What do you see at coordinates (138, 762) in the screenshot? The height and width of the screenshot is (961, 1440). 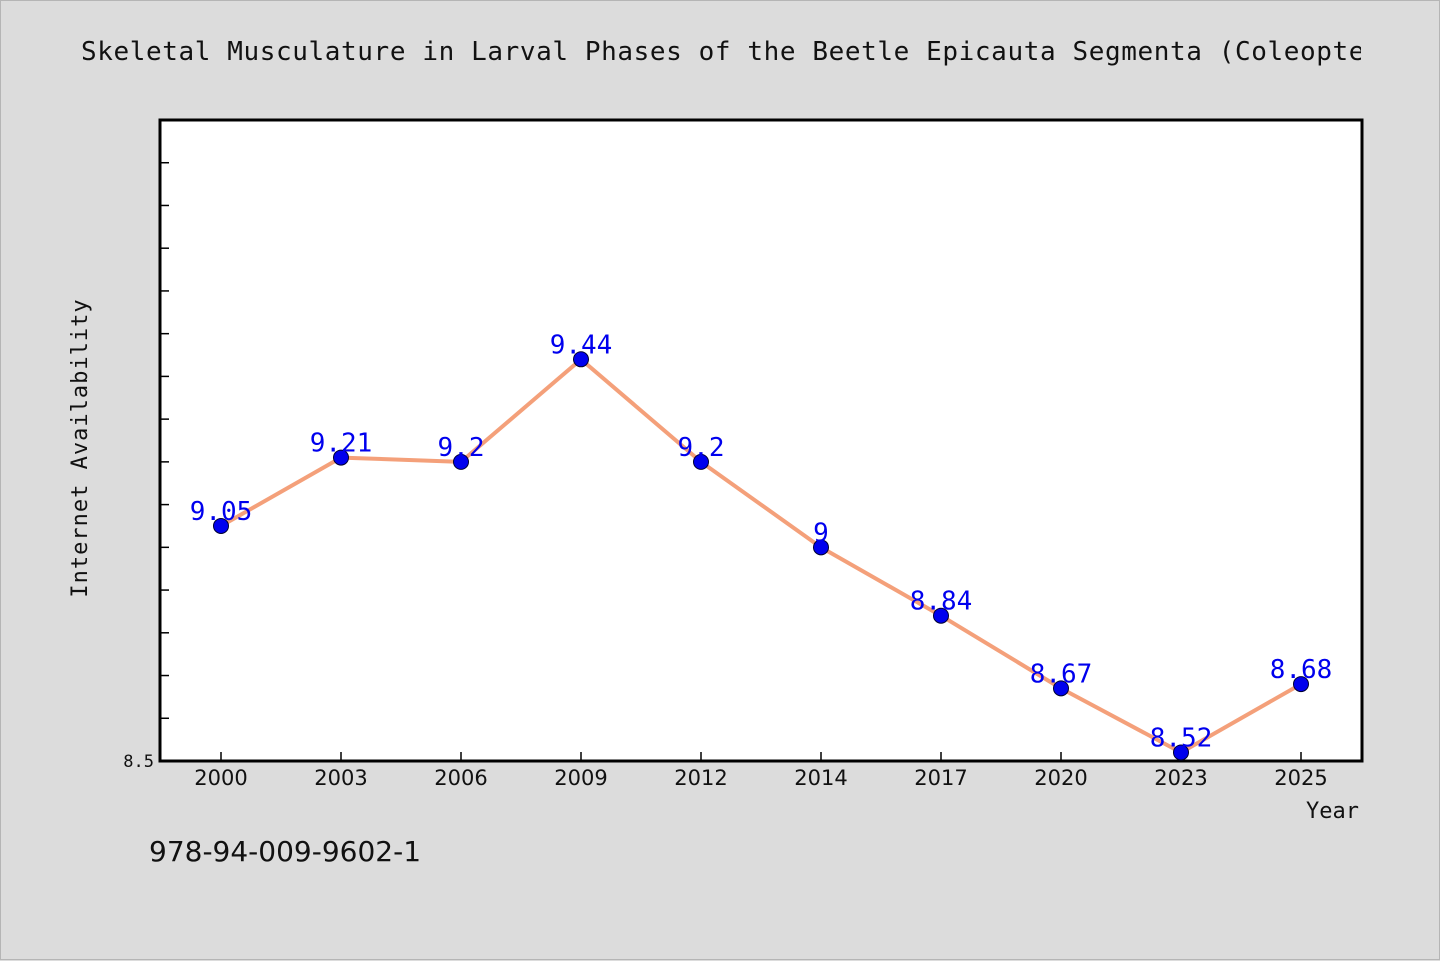 I see `y-tick-label: 8.5` at bounding box center [138, 762].